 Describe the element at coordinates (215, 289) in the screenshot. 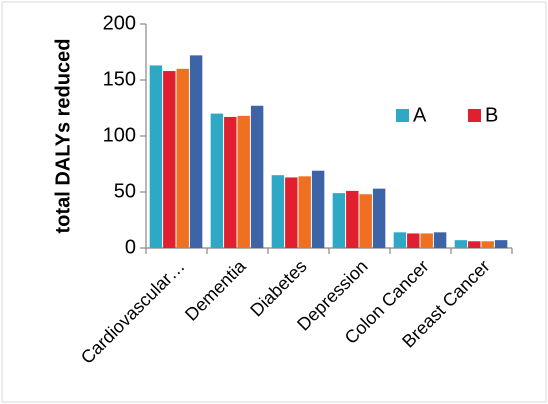

I see `x-tick-label: Dementia` at that location.